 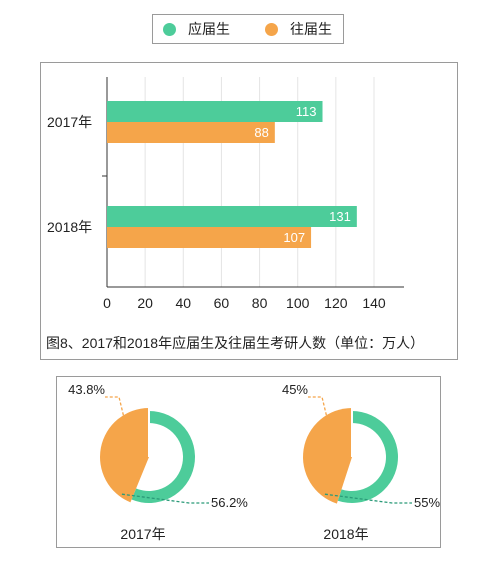 I want to click on chart-legend: 应届生 往届生, so click(x=248, y=29).